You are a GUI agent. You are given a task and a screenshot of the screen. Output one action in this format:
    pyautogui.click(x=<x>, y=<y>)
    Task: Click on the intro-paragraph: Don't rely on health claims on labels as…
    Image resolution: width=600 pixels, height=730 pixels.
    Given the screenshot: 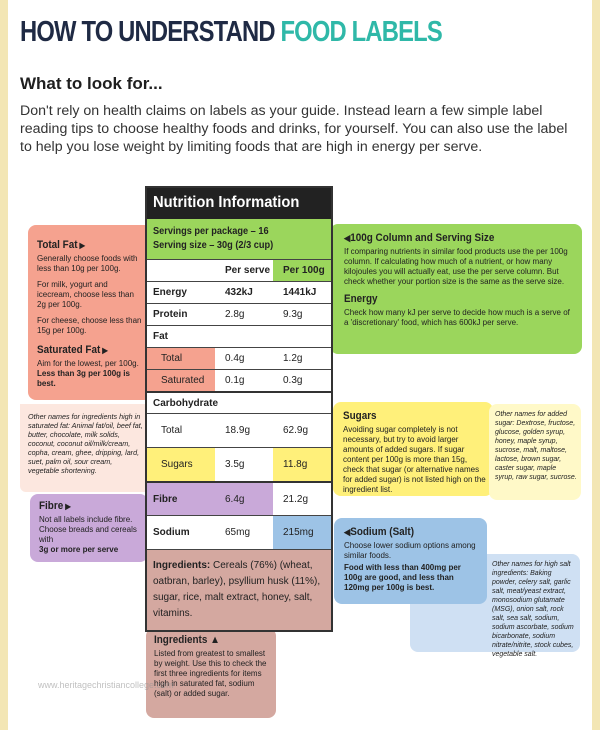 What is the action you would take?
    pyautogui.click(x=294, y=129)
    